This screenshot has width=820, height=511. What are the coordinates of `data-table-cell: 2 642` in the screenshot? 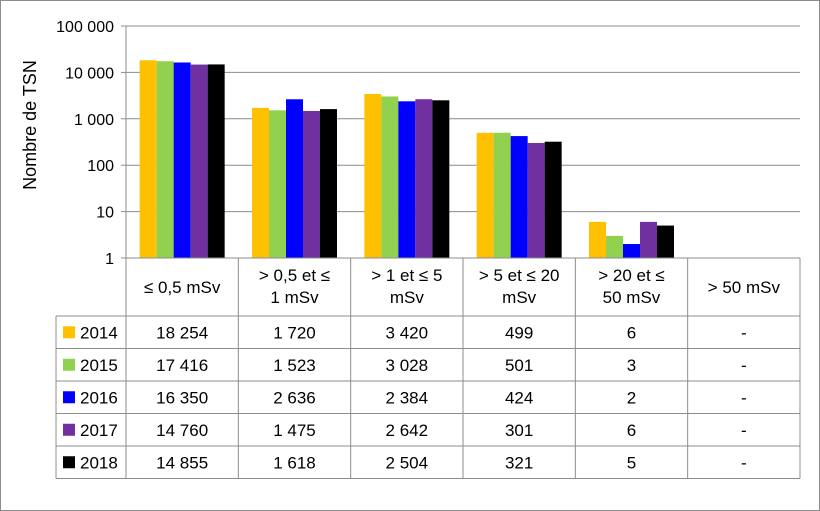 It's located at (407, 430).